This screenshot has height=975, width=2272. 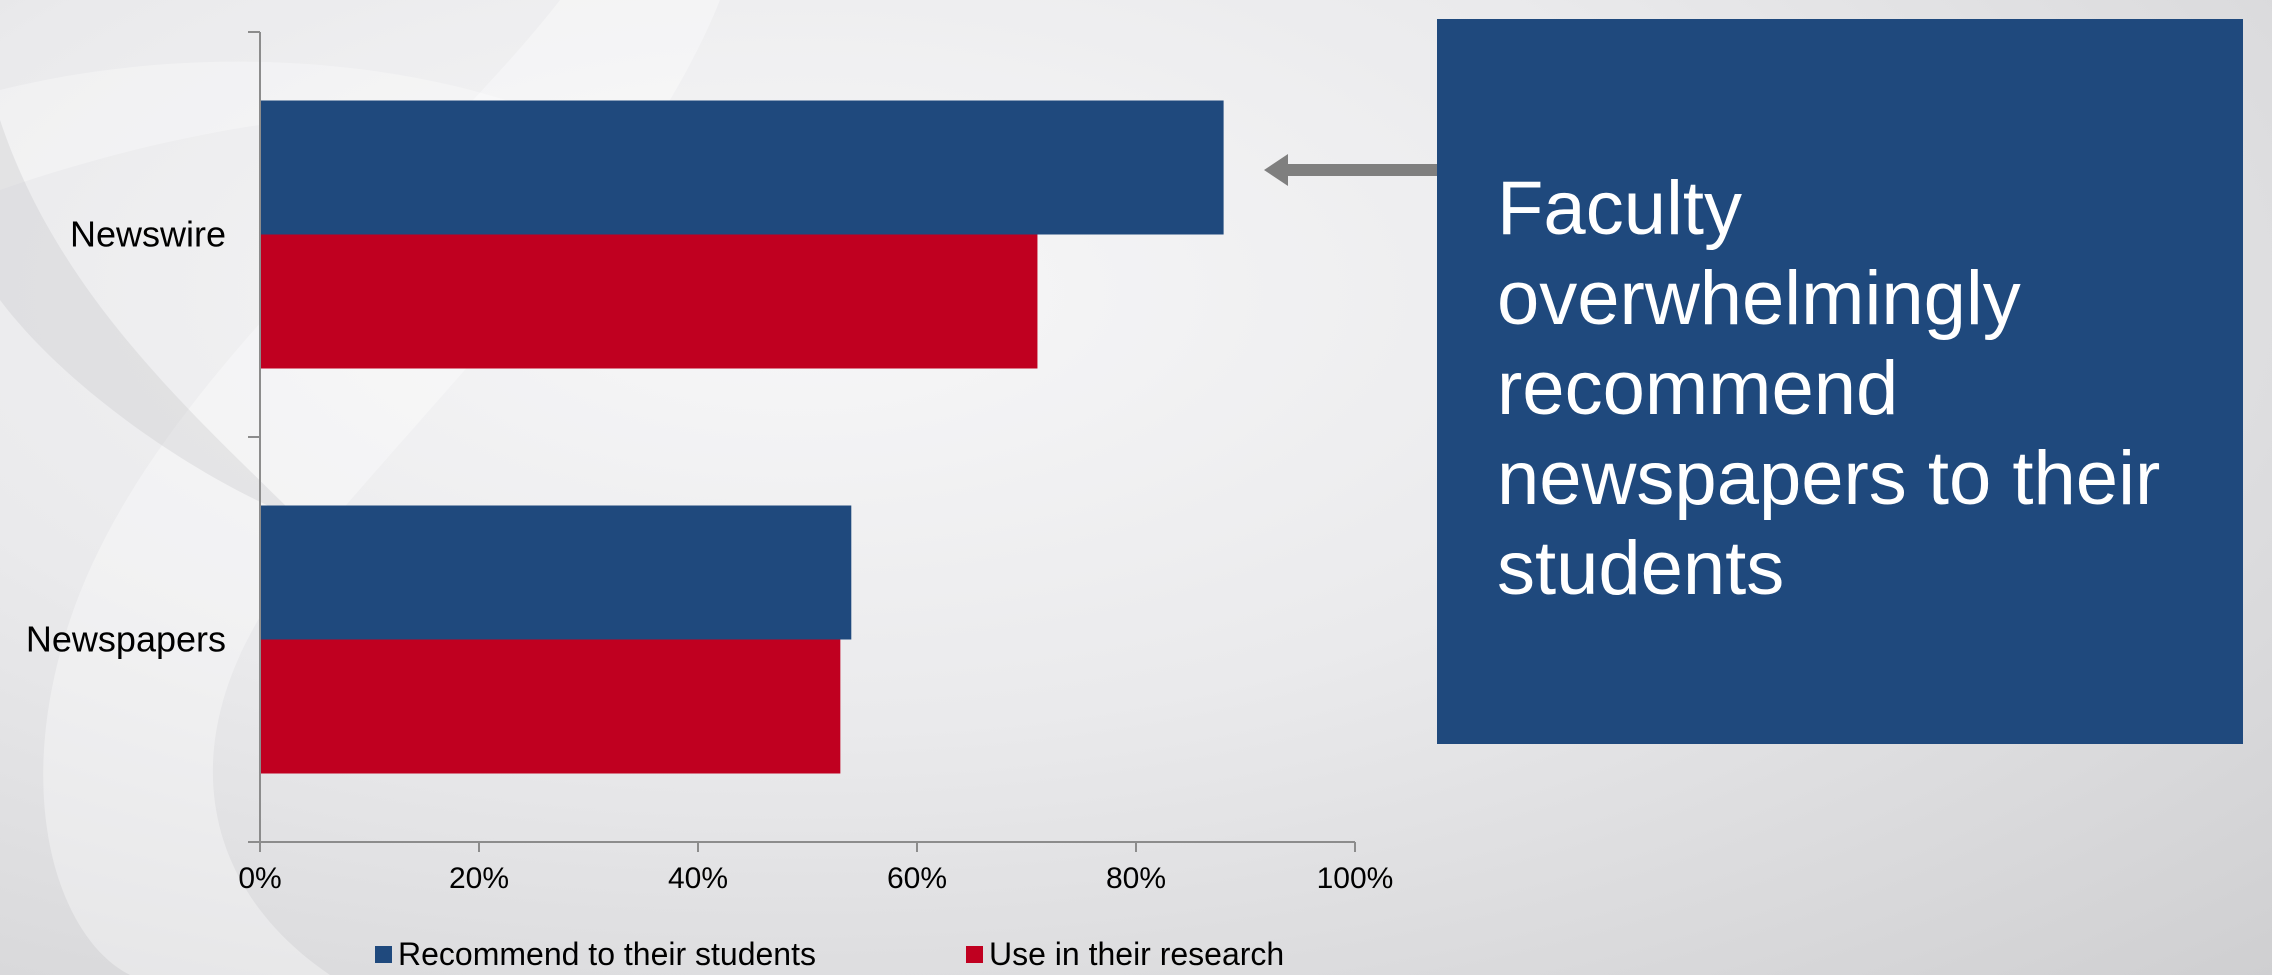 I want to click on x-tick-label: 40%, so click(x=698, y=878).